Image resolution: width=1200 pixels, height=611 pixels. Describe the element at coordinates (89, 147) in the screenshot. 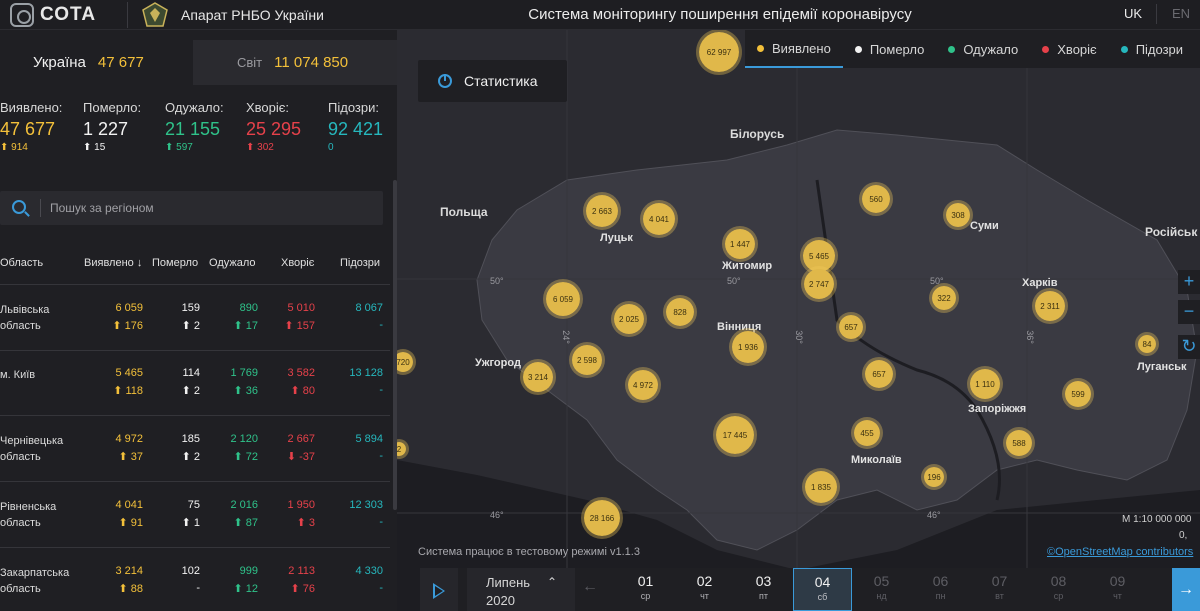

I see `arrow-up-icon: ⬆` at that location.